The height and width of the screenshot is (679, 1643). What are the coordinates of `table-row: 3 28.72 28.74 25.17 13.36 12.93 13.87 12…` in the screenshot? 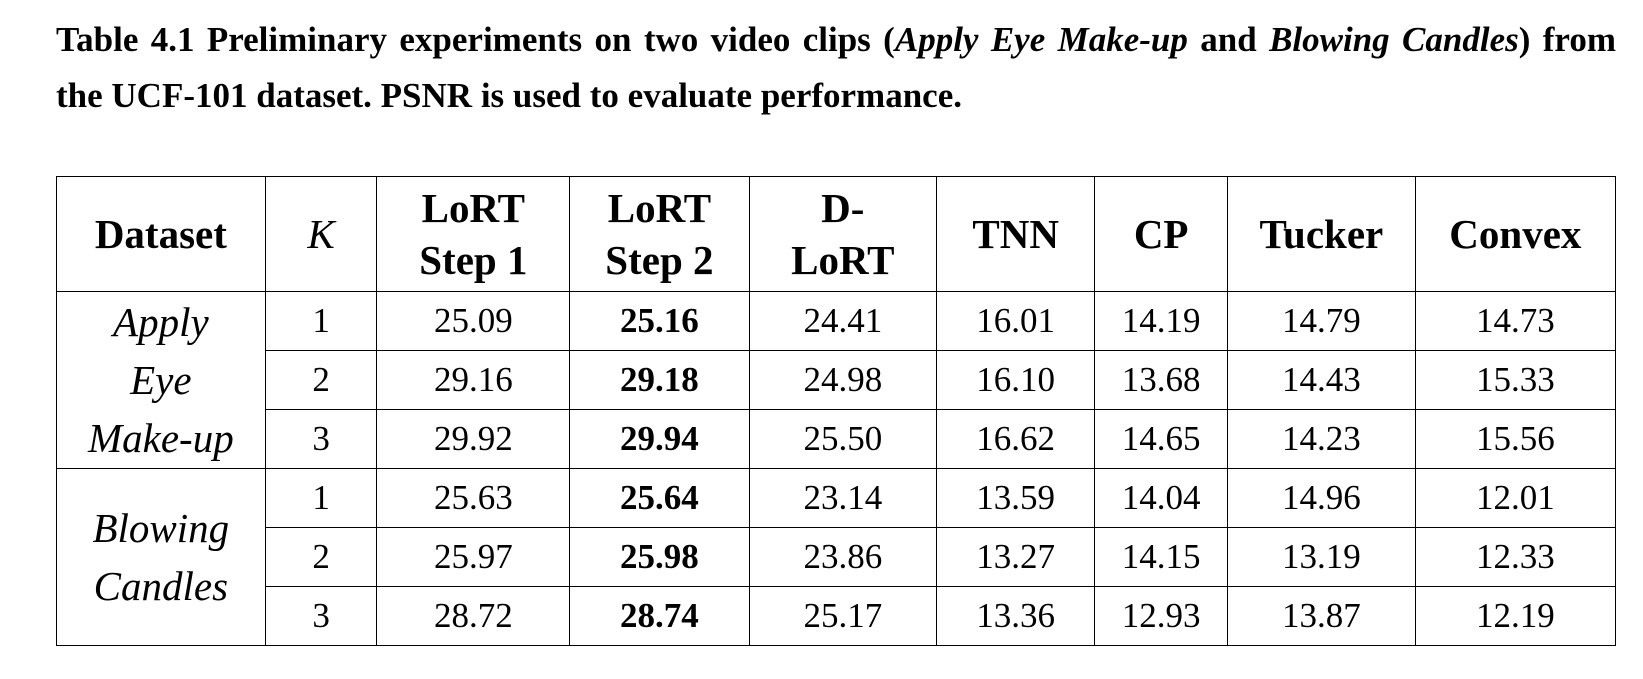 It's located at (837, 616).